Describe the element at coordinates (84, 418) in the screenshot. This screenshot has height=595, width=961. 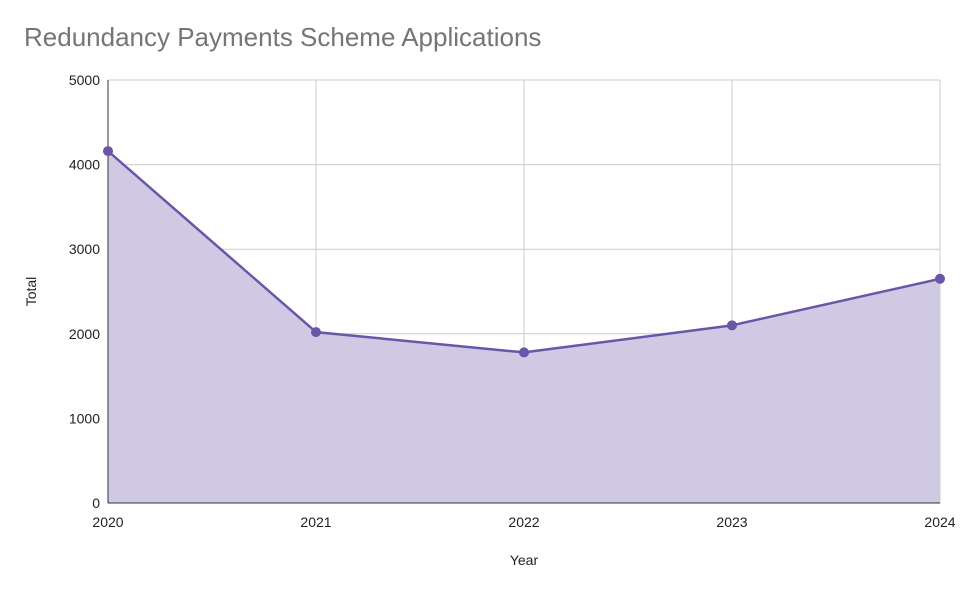
I see `y-tick-label: 1000` at that location.